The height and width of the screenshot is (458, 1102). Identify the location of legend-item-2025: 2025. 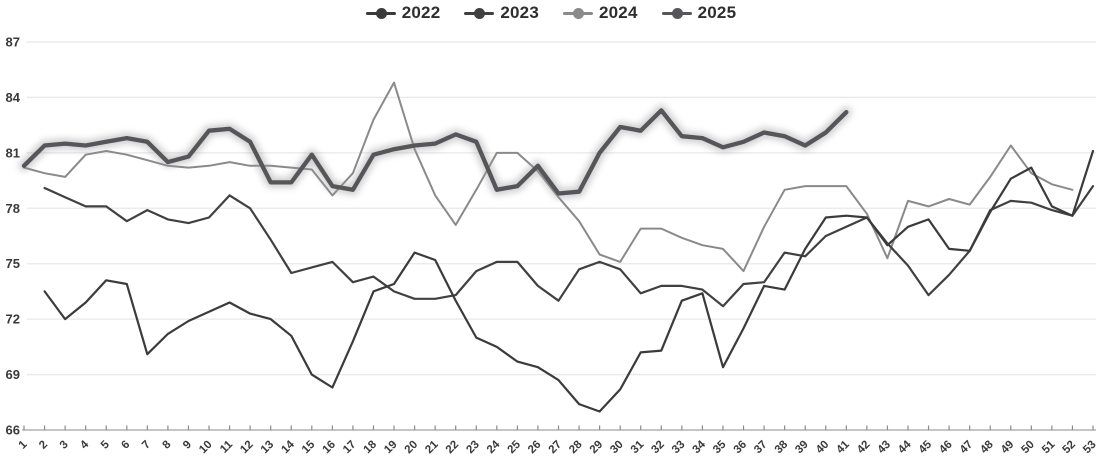
(699, 13).